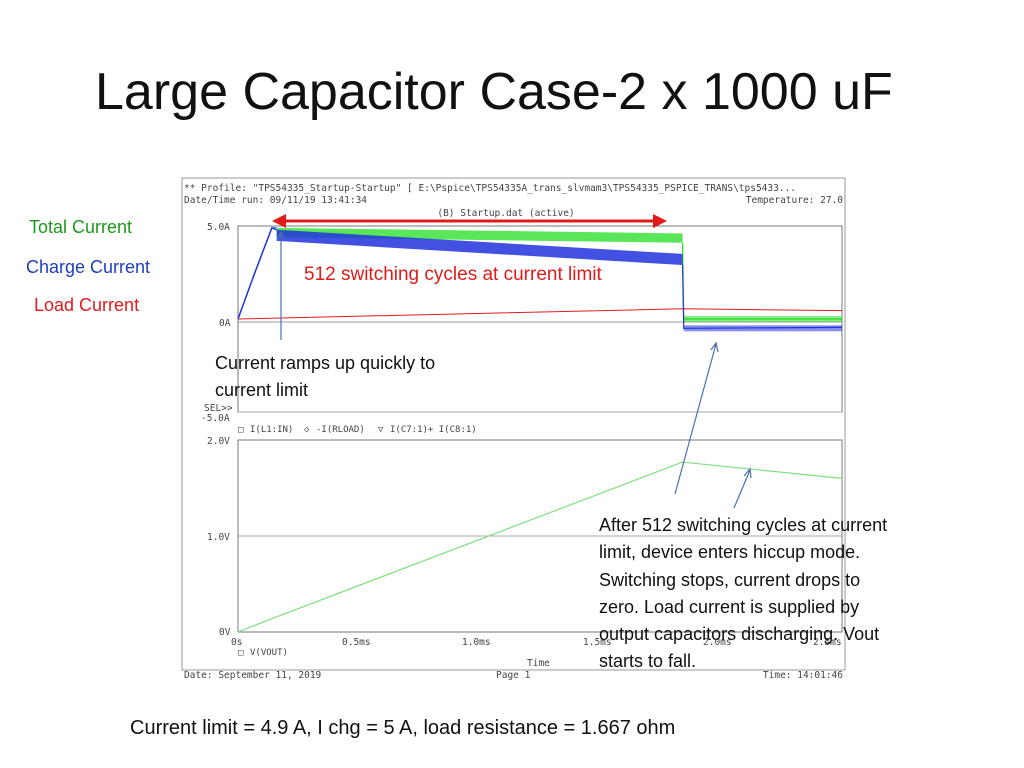  Describe the element at coordinates (81, 227) in the screenshot. I see `legend-label-total-current: Total Current` at that location.